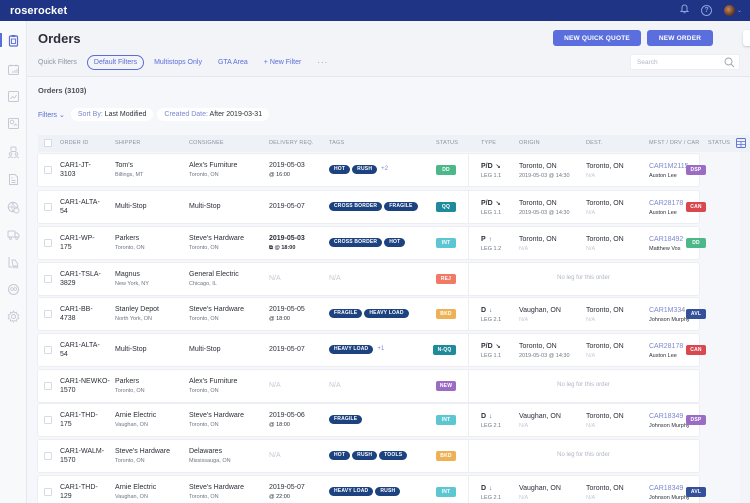 This screenshot has height=503, width=750. What do you see at coordinates (74, 143) in the screenshot?
I see `col-order-id: ORDER ID` at bounding box center [74, 143].